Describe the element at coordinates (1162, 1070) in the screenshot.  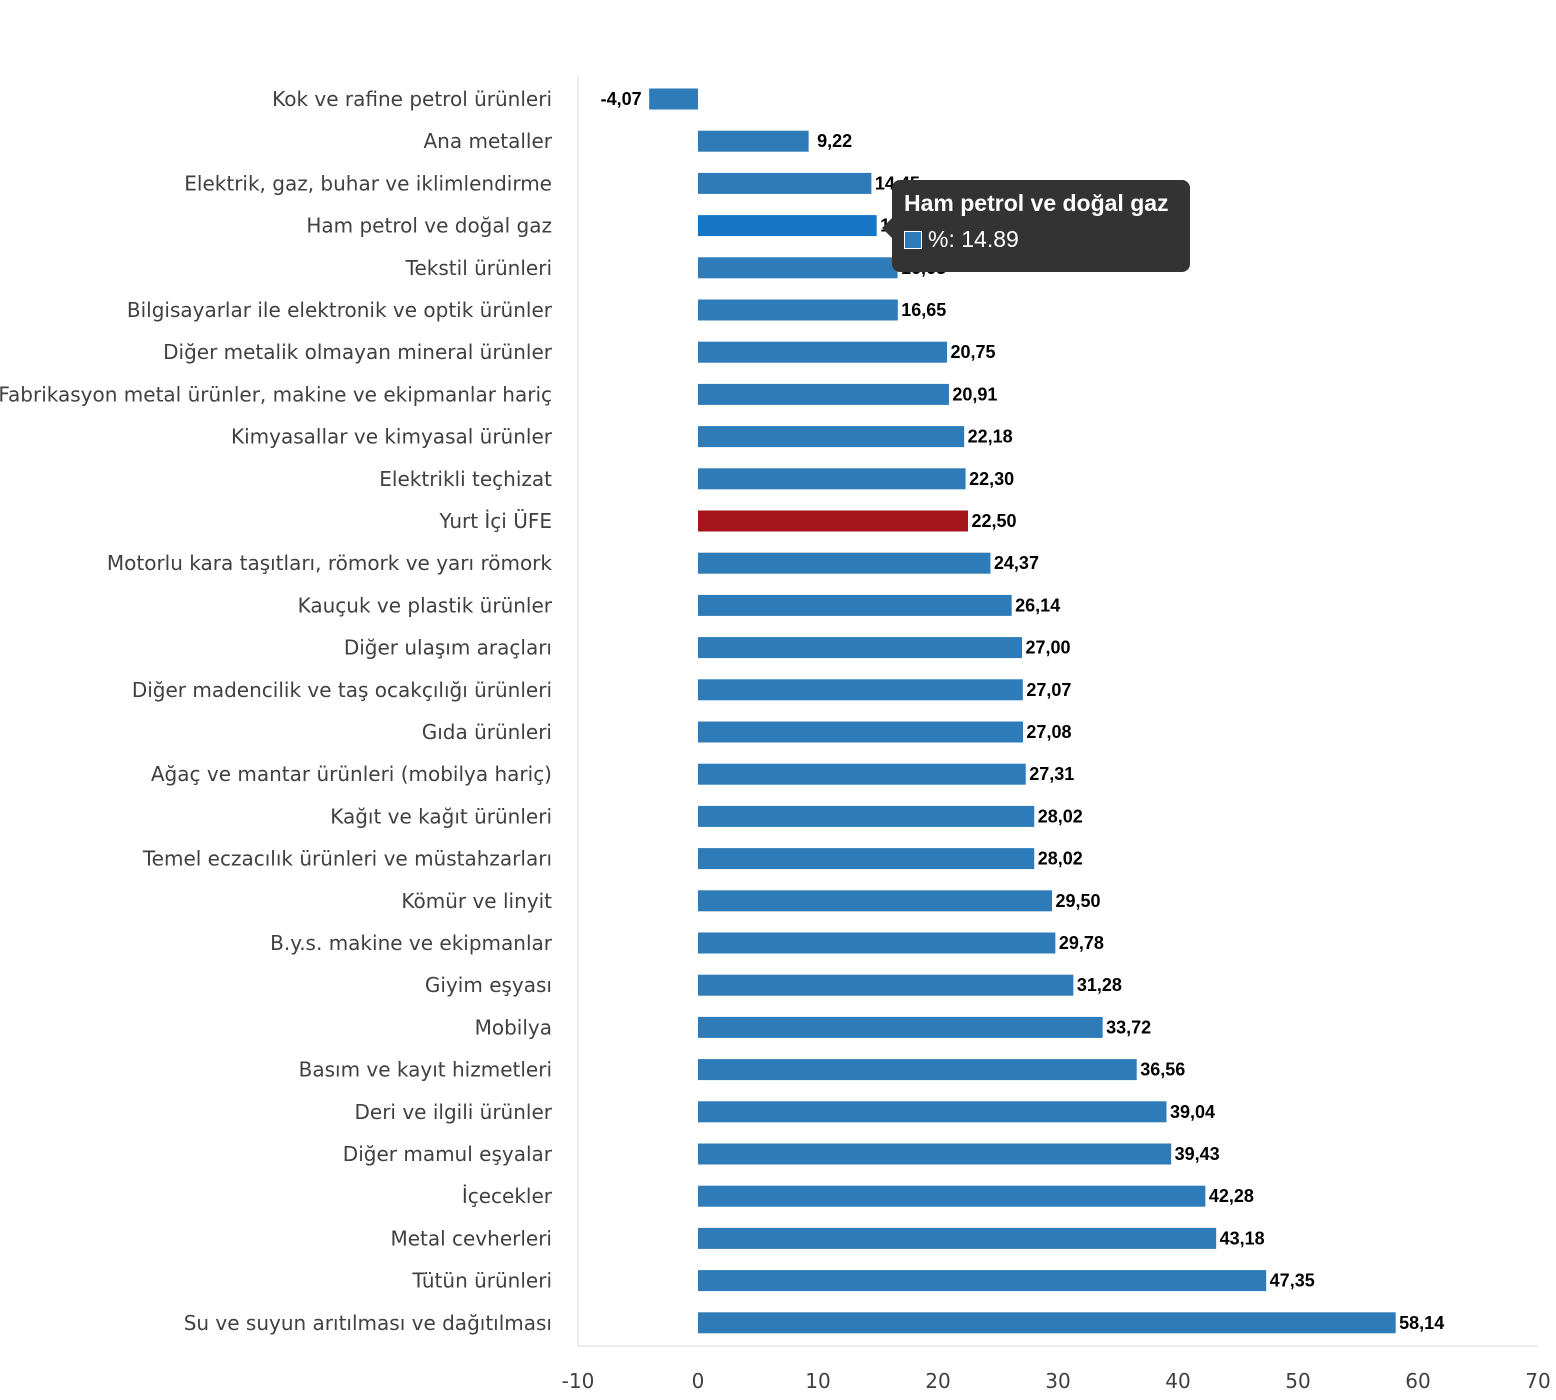
I see `data-label: 36,56` at that location.